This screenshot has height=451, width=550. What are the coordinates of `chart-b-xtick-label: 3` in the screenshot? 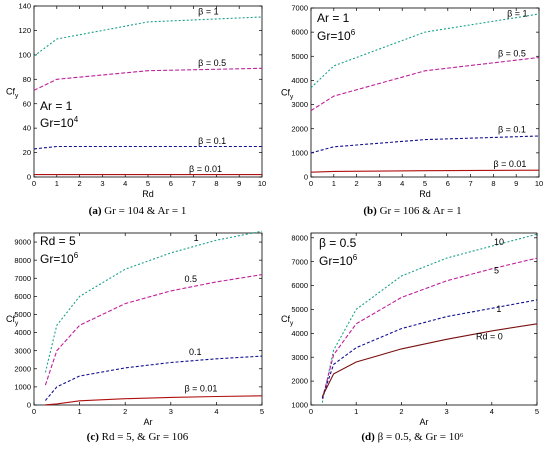 It's located at (379, 183).